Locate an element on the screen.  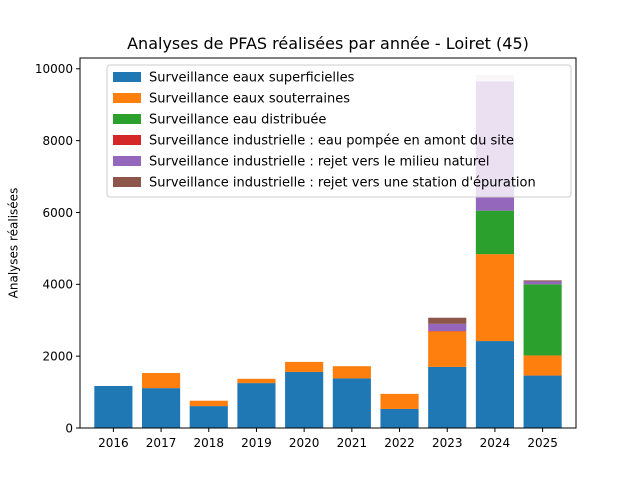
x-tick-label: 2018 is located at coordinates (208, 443).